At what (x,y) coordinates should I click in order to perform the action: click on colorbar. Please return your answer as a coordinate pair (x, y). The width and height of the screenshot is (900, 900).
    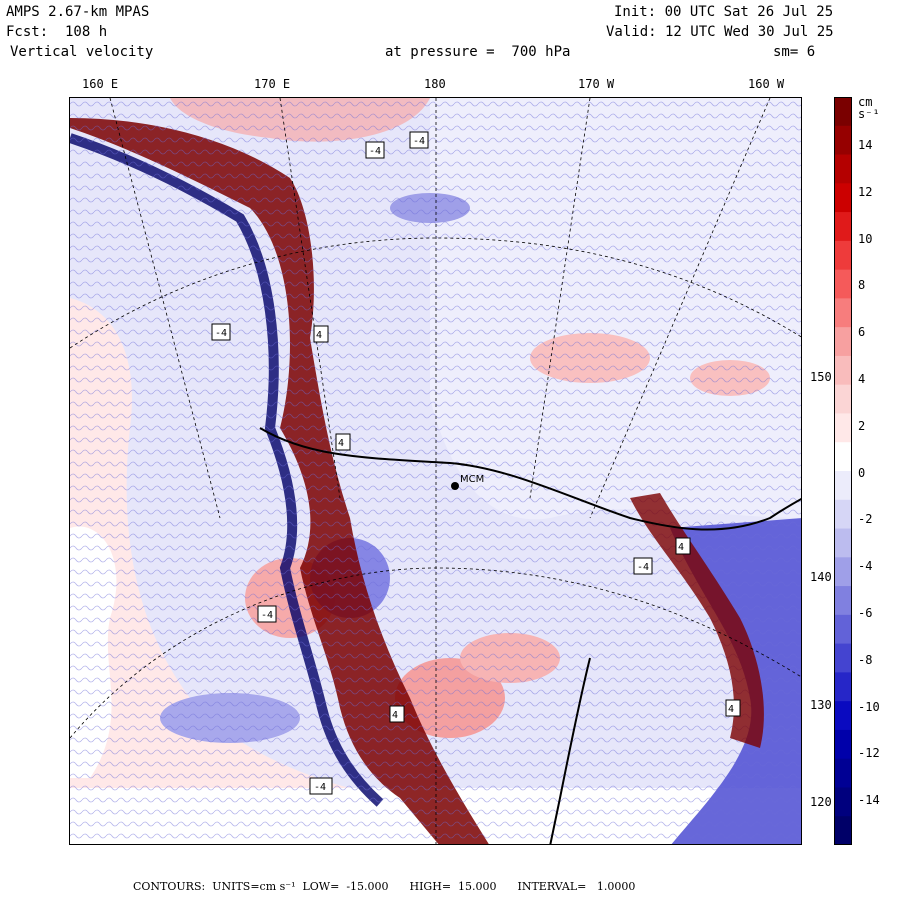
    Looking at the image, I should click on (843, 471).